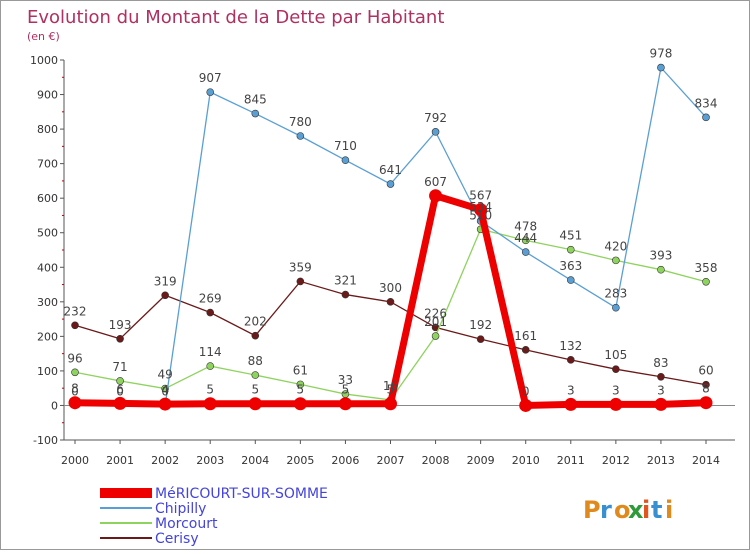 This screenshot has height=554, width=750. I want to click on data-label: 114, so click(210, 352).